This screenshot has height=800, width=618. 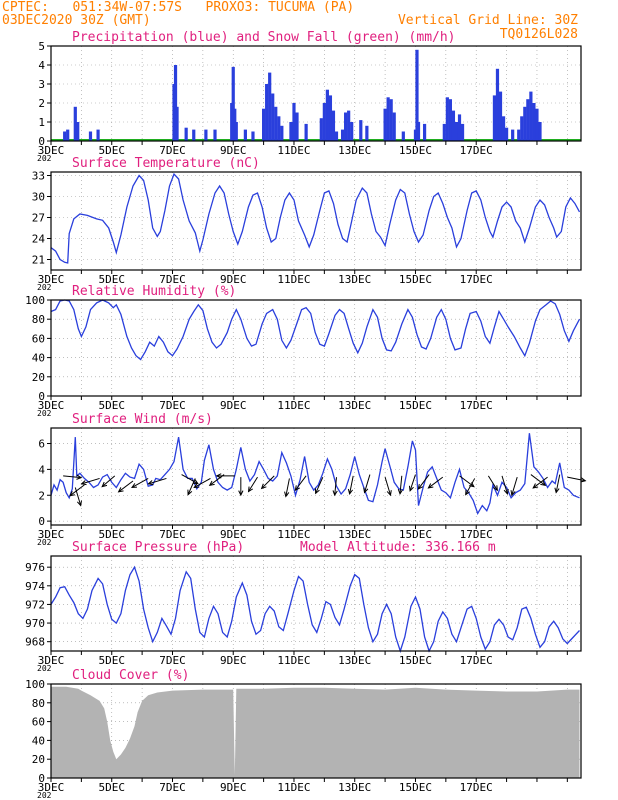 I want to click on y-tick-label: 40, so click(x=38, y=358).